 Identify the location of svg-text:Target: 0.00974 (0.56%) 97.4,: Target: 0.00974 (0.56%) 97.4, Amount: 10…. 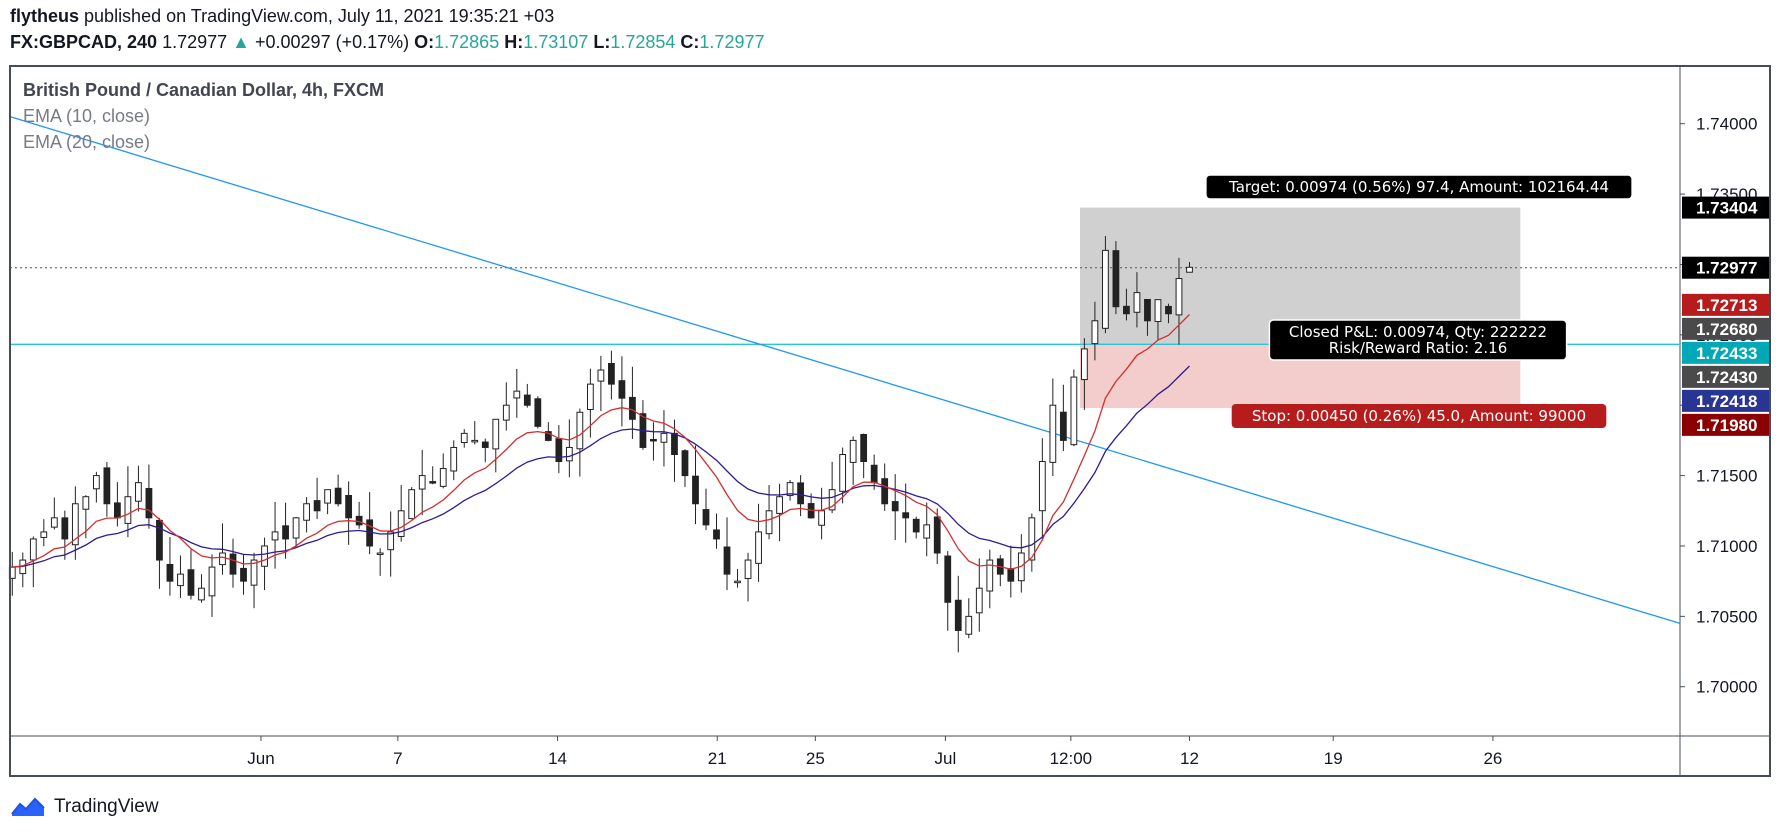
(1418, 187).